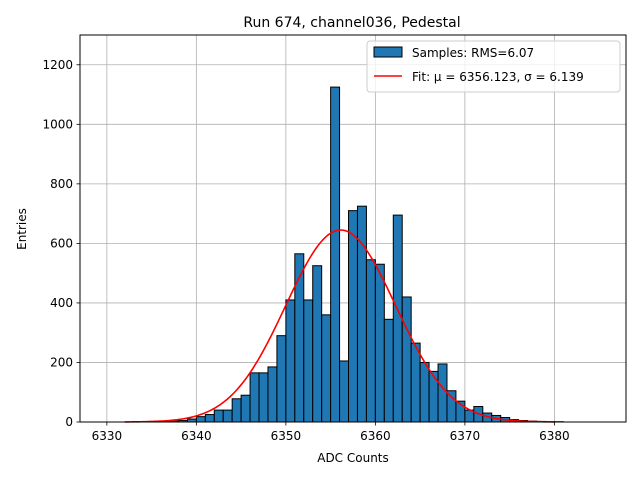 The height and width of the screenshot is (480, 640). Describe the element at coordinates (498, 77) in the screenshot. I see `legend-label-fit: Fit: μ = 6356.123, σ = 6.139` at that location.